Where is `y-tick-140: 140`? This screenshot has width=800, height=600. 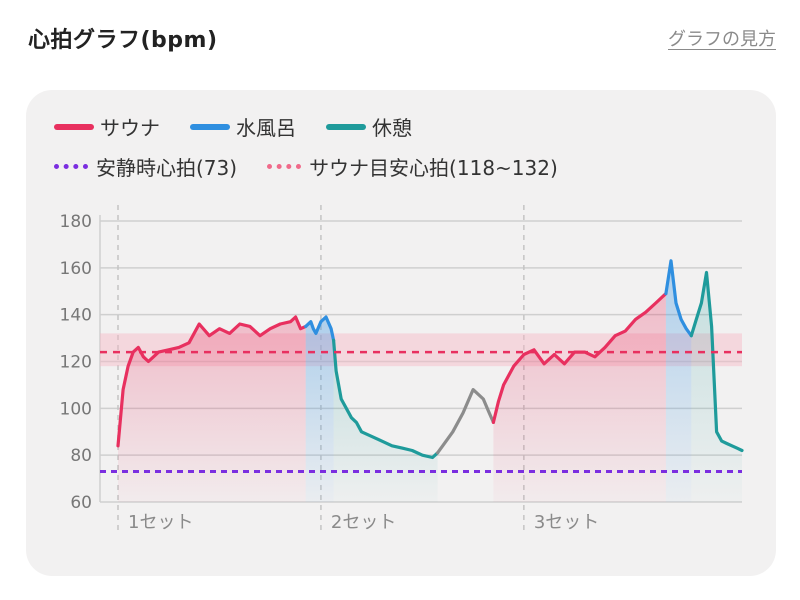 y-tick-140: 140 is located at coordinates (76, 316).